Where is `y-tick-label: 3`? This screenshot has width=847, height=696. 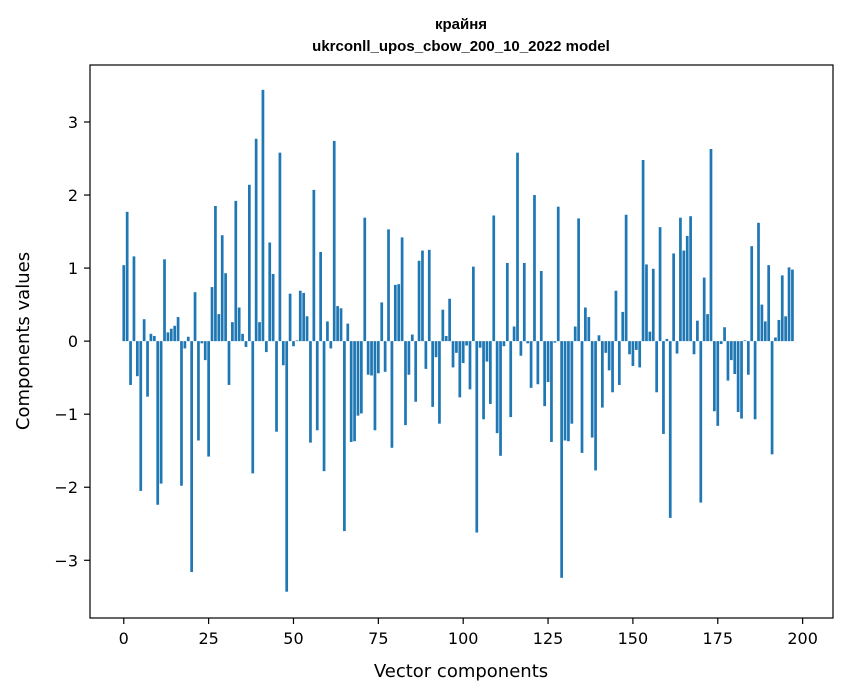 y-tick-label: 3 is located at coordinates (73, 122).